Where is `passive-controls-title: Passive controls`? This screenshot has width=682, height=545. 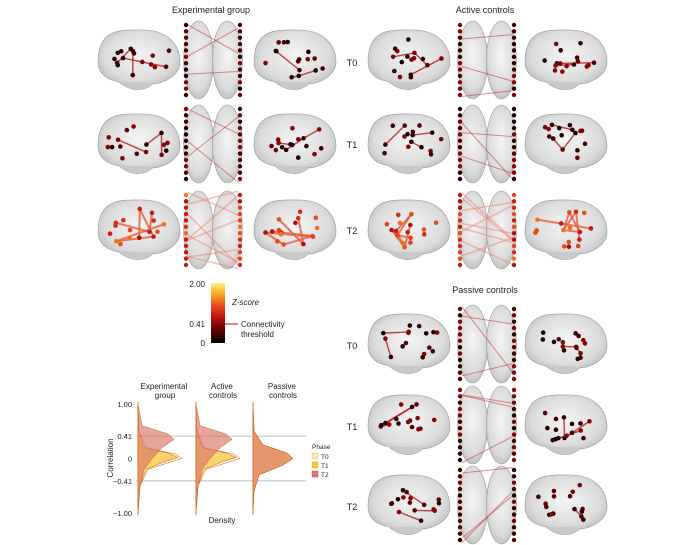
passive-controls-title: Passive controls is located at coordinates (485, 290).